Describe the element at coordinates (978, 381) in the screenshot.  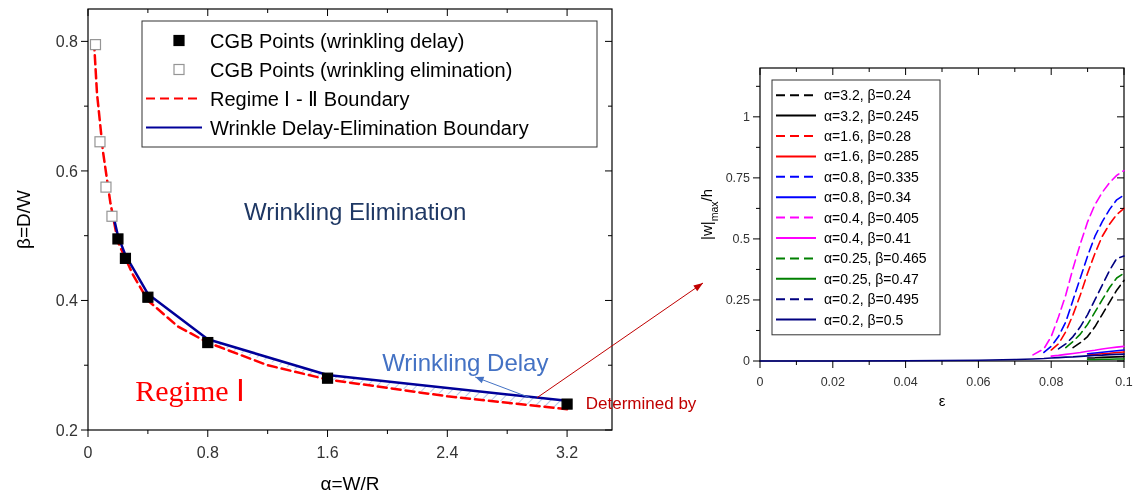
I see `x-tick-label: 0.06` at that location.